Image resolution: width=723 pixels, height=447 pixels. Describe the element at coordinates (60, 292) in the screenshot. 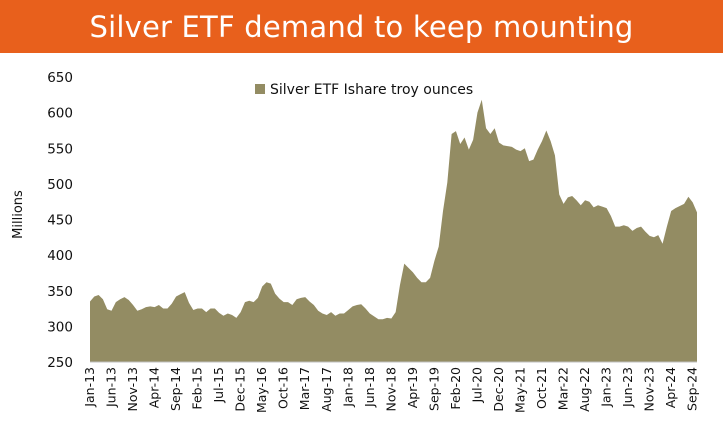

I see `y-tick-label: 350` at that location.